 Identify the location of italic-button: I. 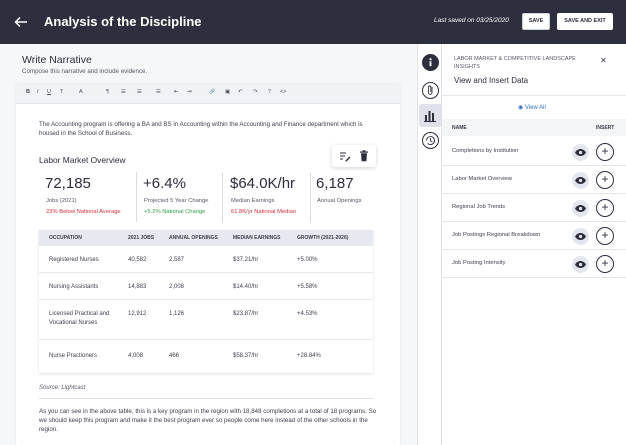
(38, 92).